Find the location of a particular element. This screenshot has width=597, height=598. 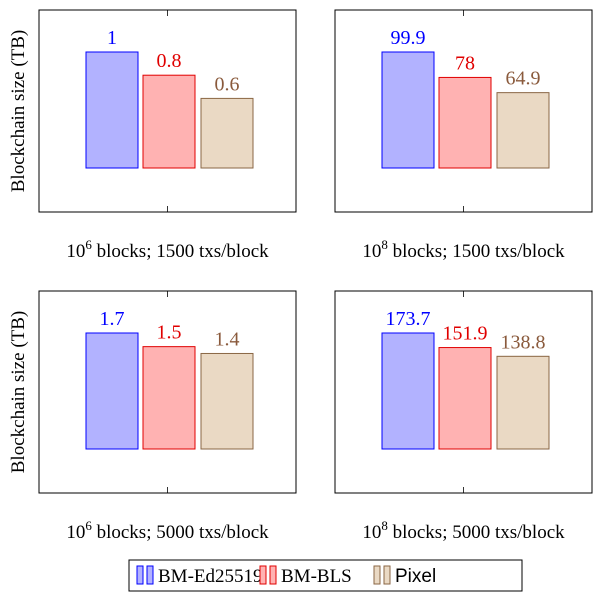

legend: BM-Ed25519 BM-BLS Pixel is located at coordinates (325, 575).